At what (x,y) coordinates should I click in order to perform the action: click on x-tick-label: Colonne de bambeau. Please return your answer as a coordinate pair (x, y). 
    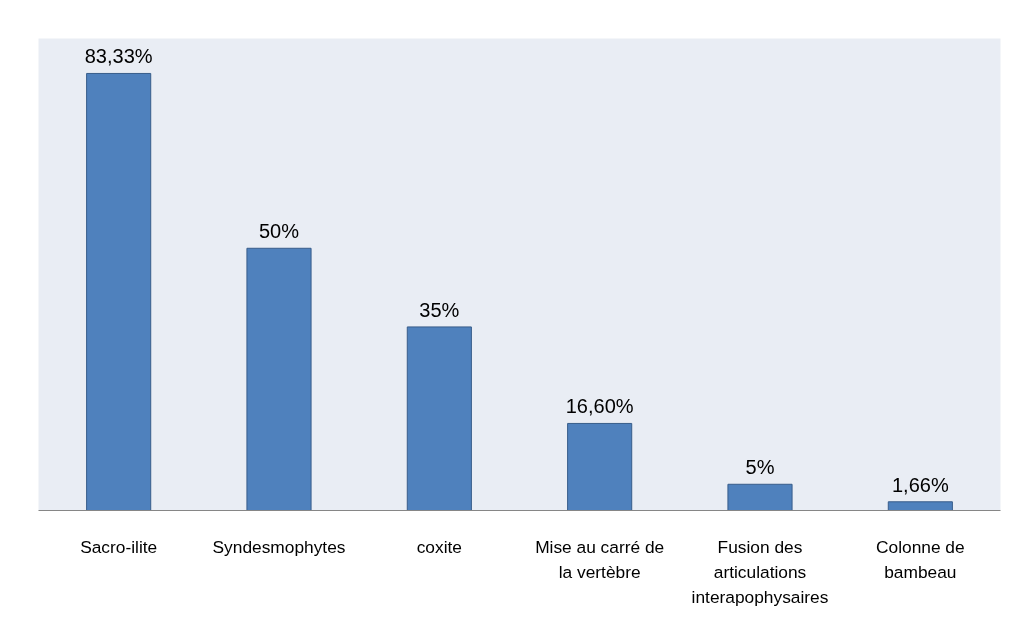
    Looking at the image, I should click on (920, 559).